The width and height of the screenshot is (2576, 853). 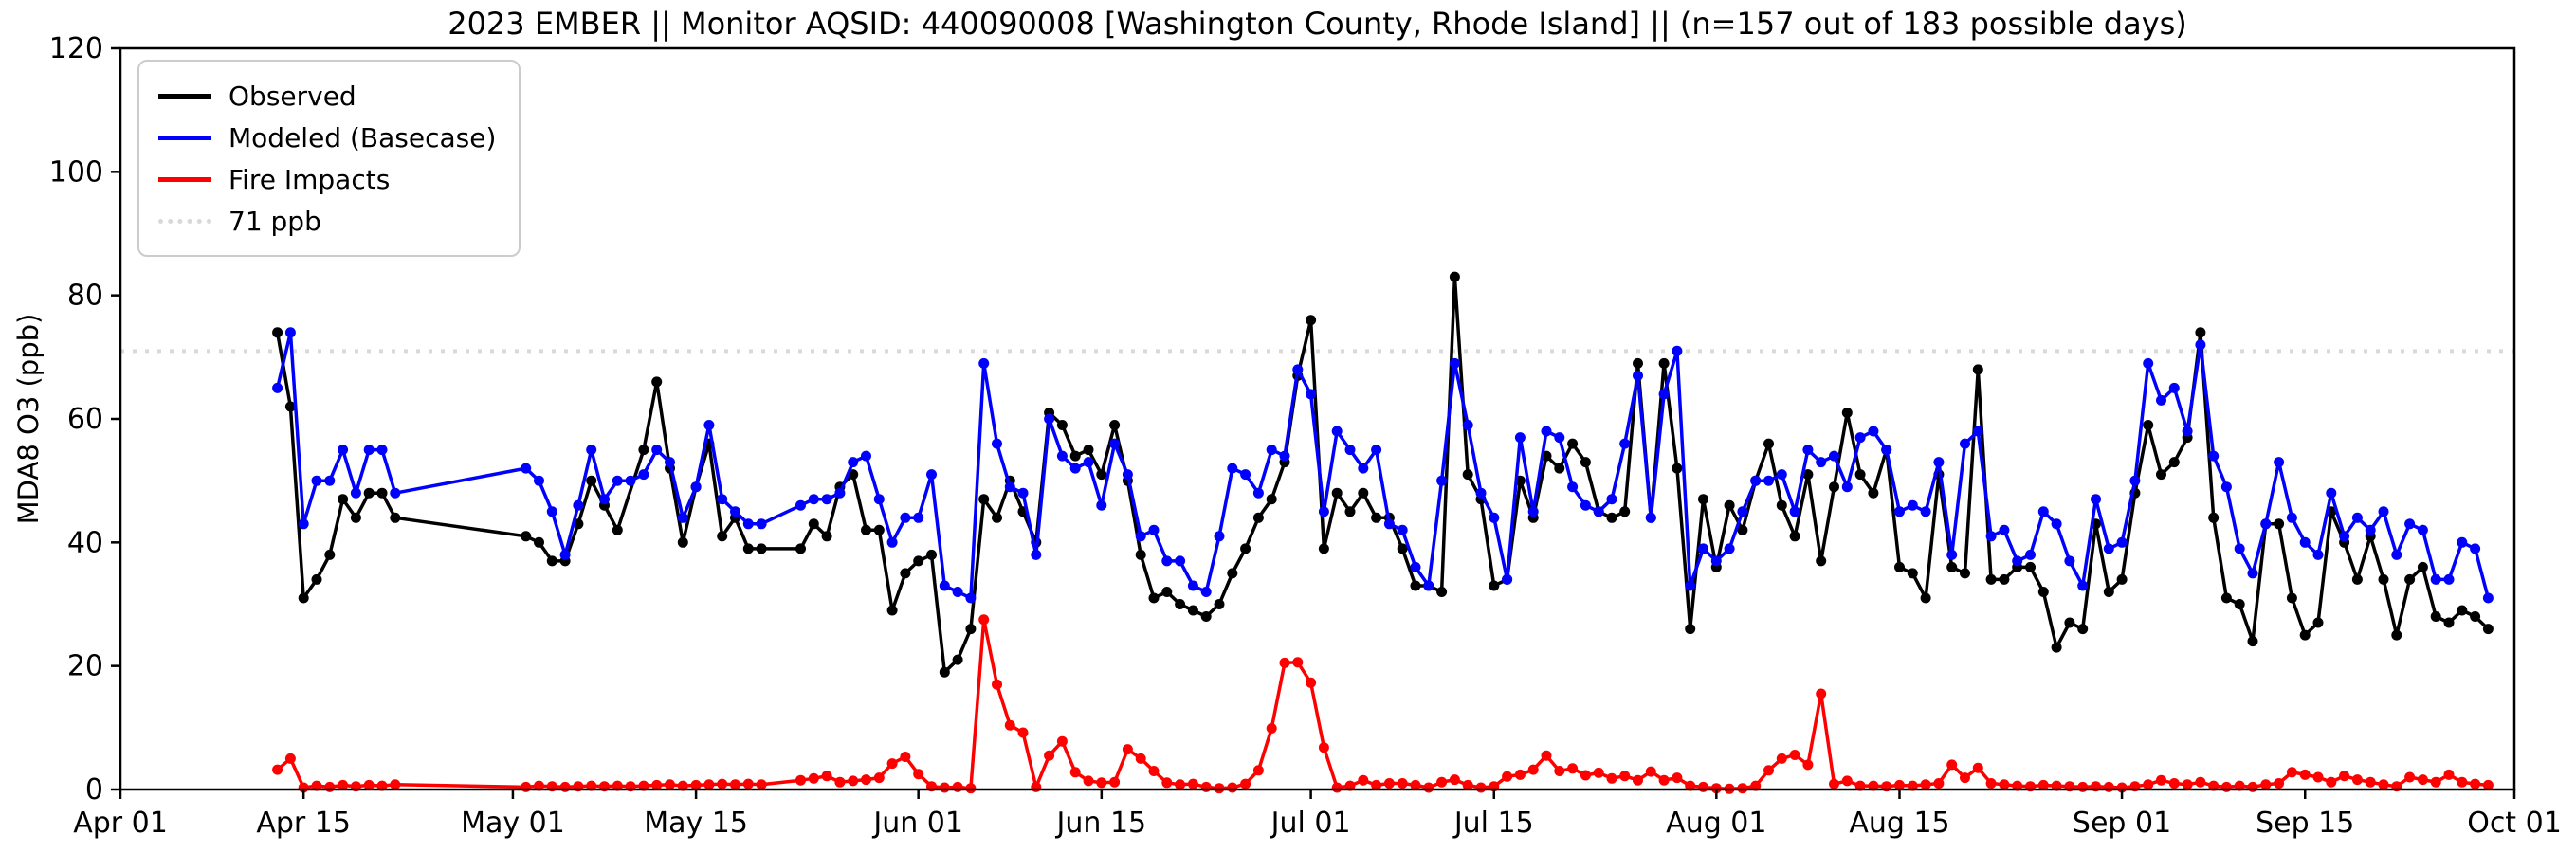 I want to click on x-tick-label: Apr 15, so click(x=303, y=823).